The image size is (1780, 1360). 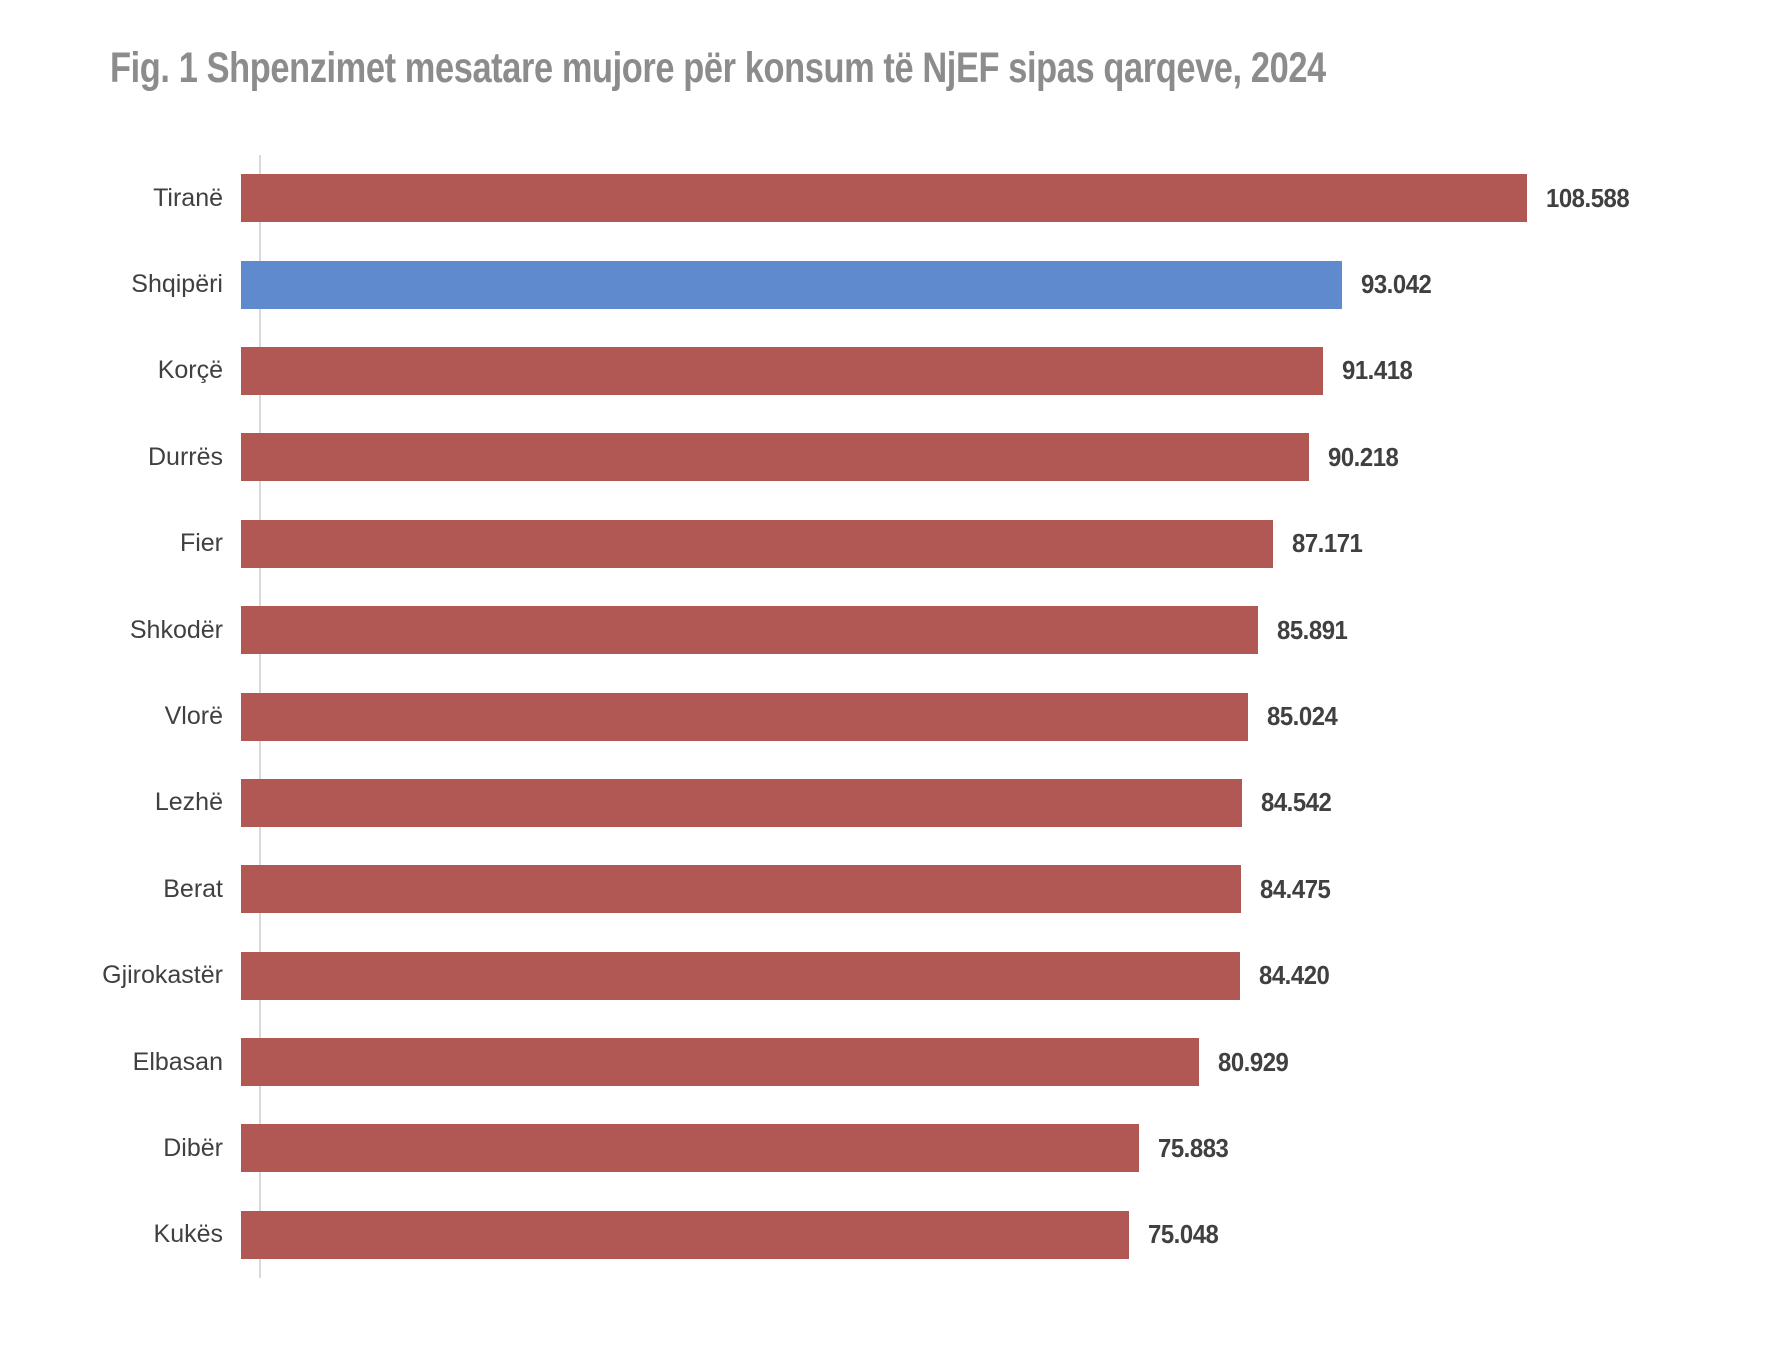 I want to click on category-label: Fier, so click(x=201, y=543).